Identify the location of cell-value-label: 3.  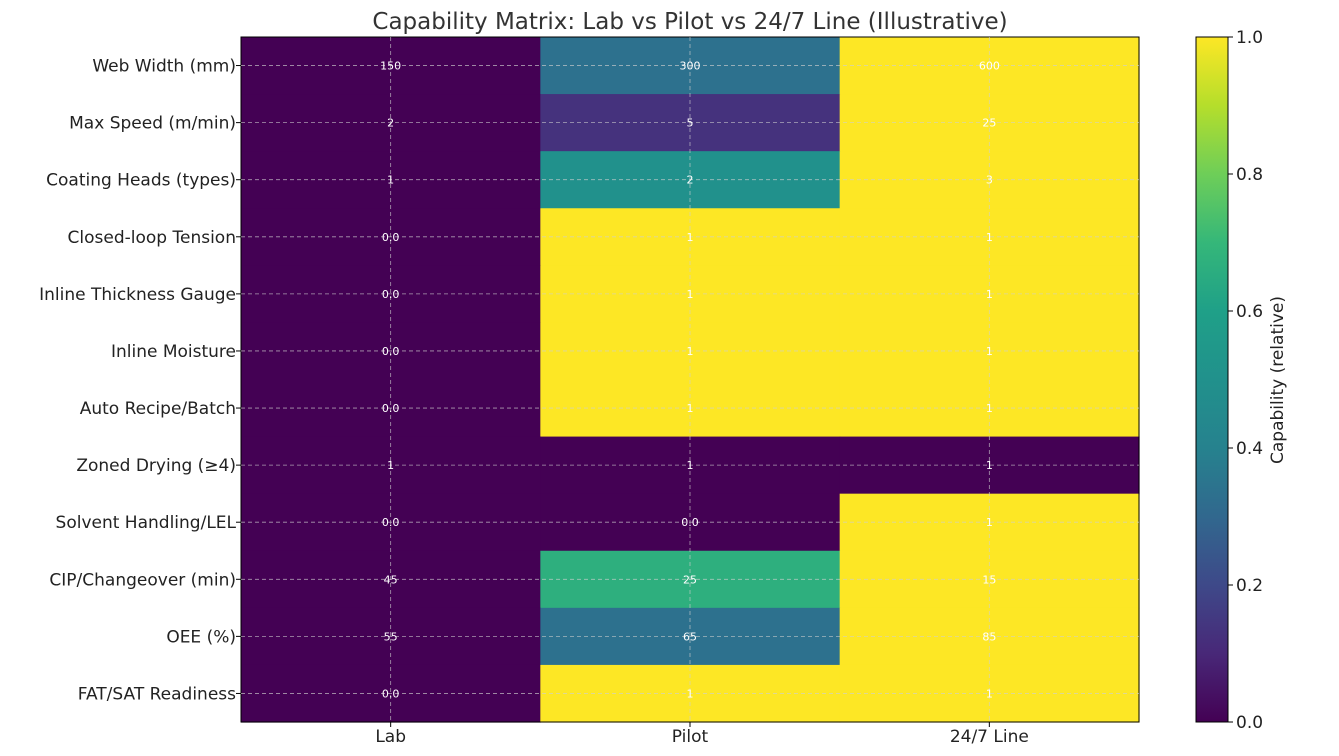
(989, 180).